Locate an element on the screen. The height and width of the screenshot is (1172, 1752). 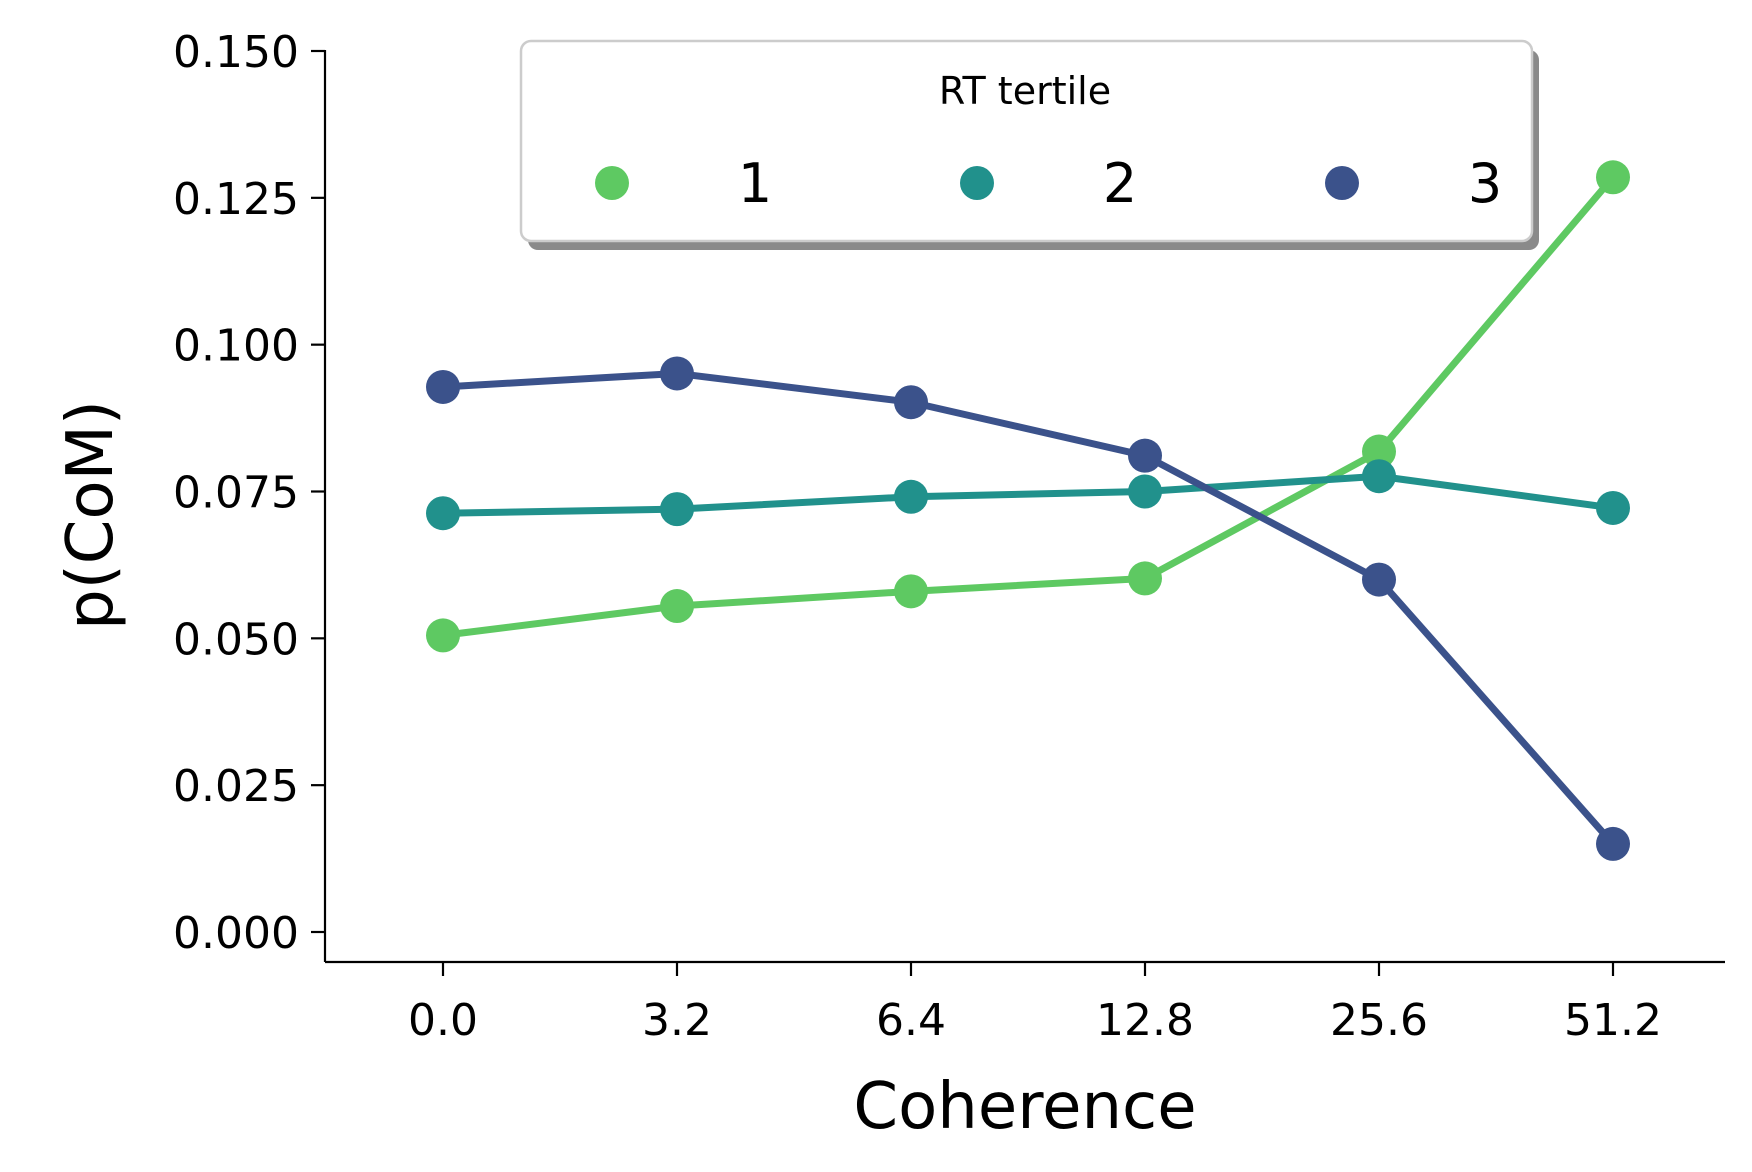
x-axis-label: Coherence is located at coordinates (1024, 1107).